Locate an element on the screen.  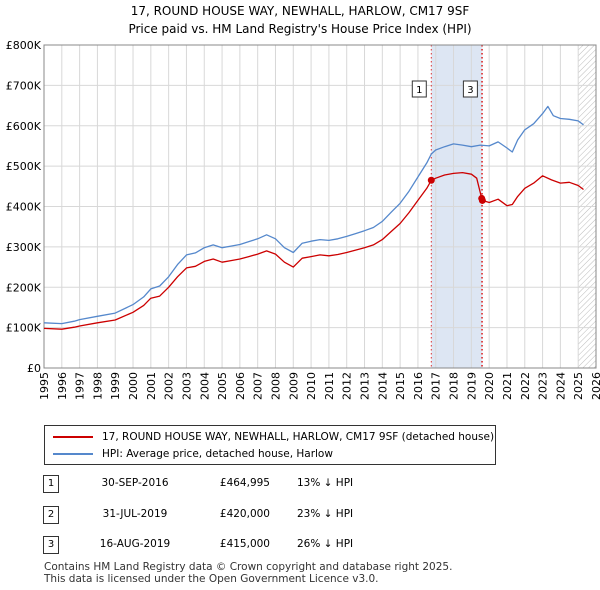
x-tick-label: 2009 is located at coordinates (293, 386).